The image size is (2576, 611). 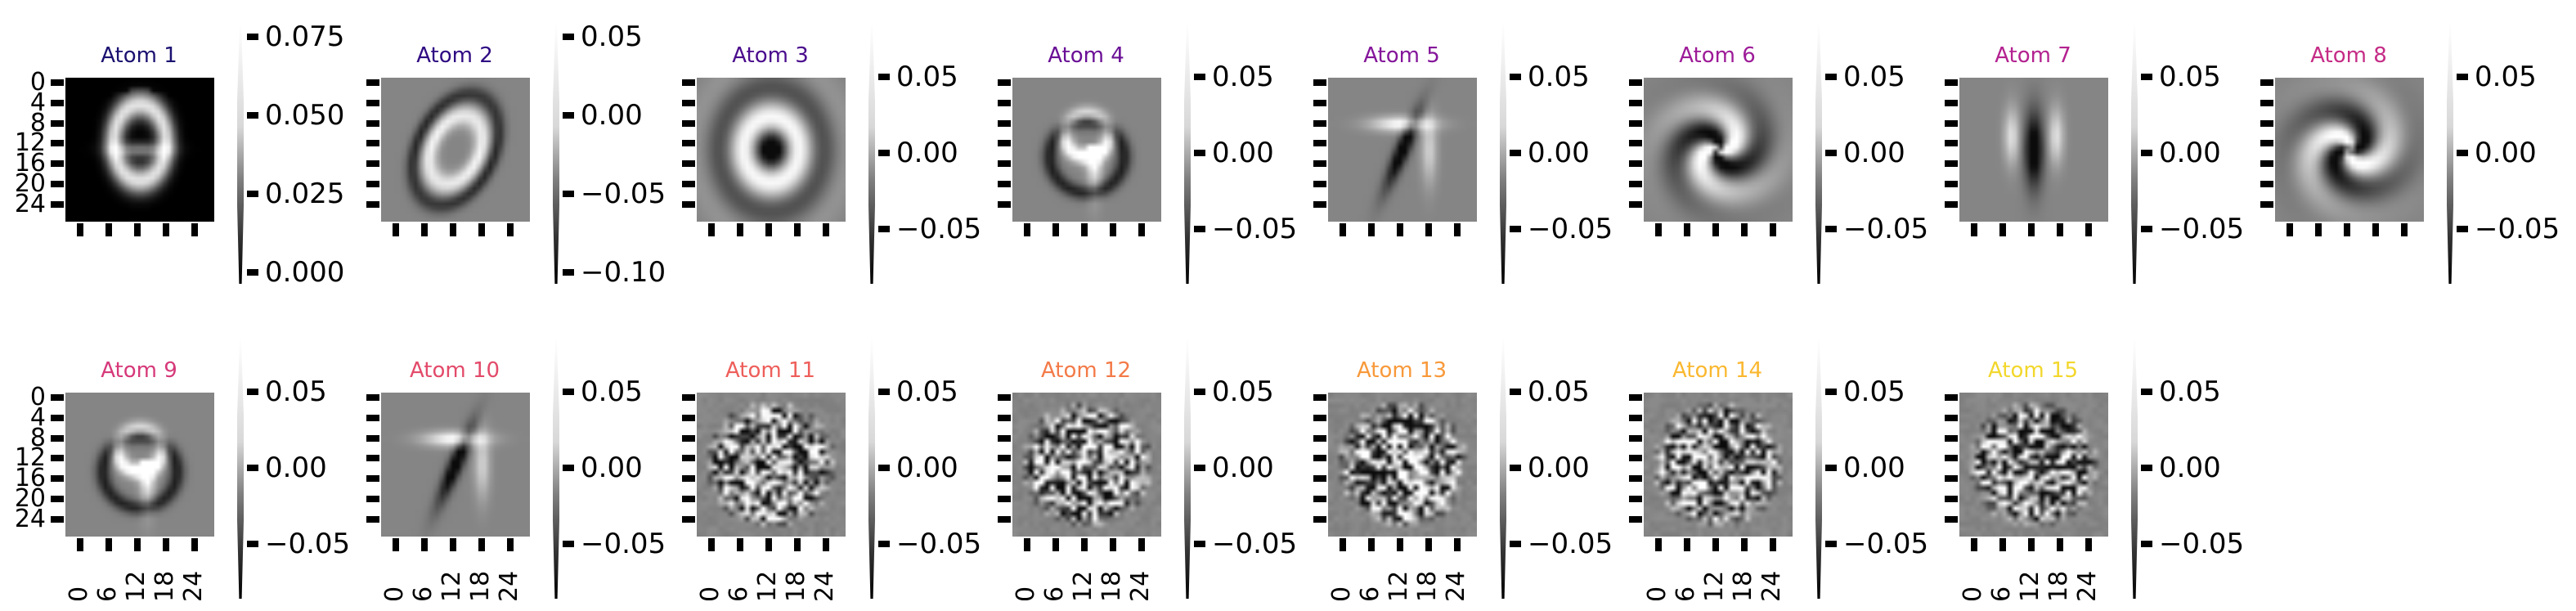 I want to click on y-tick-label: 16, so click(x=30, y=163).